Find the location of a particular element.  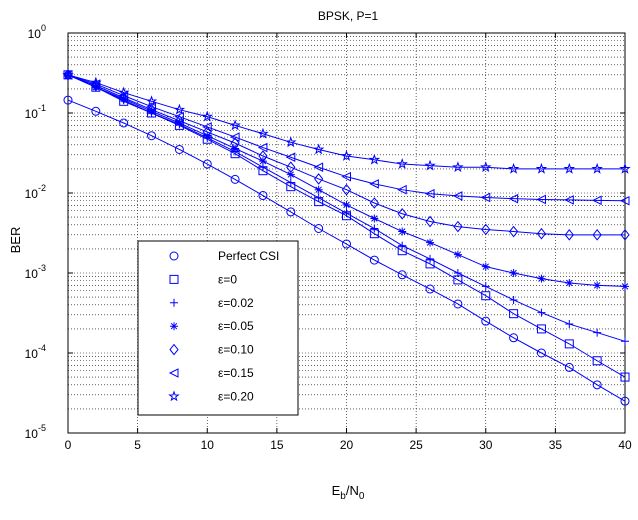

x-tick-label: 40 is located at coordinates (625, 445).